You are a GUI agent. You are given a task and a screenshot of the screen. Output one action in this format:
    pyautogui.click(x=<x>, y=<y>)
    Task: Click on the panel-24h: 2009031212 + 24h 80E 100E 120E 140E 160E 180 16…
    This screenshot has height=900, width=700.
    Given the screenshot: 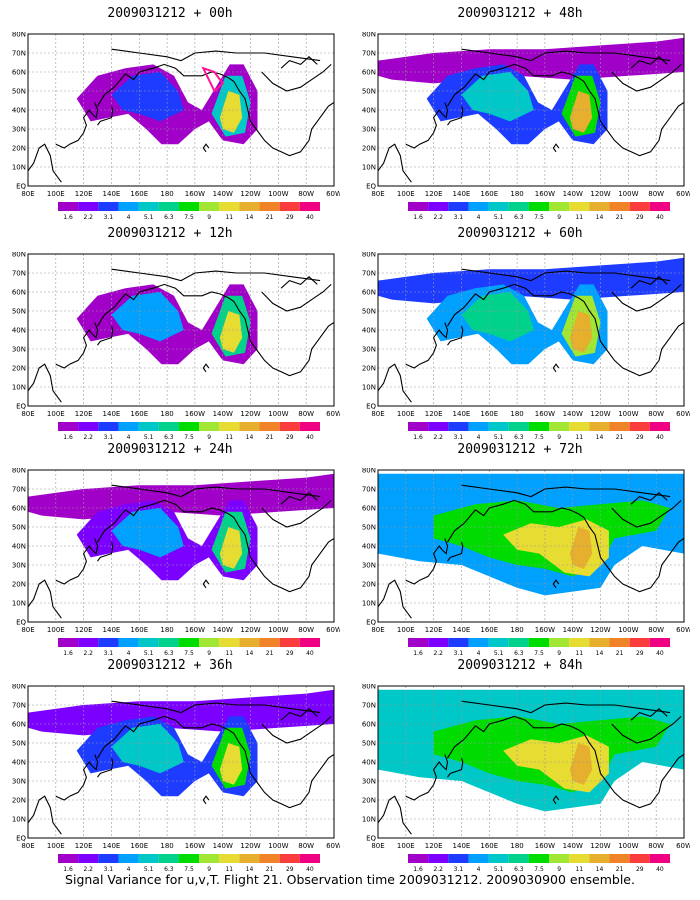 What is the action you would take?
    pyautogui.click(x=170, y=551)
    